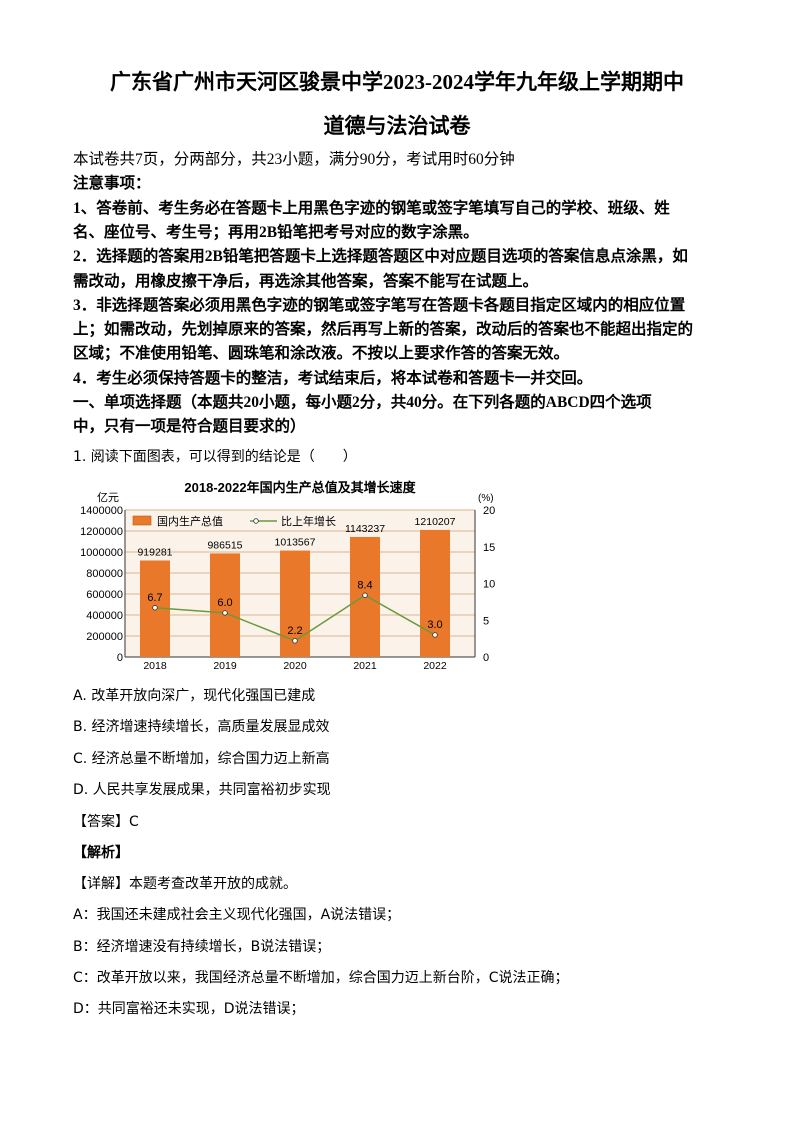 This screenshot has height=1123, width=794. I want to click on bar-label: 1013567, so click(295, 543).